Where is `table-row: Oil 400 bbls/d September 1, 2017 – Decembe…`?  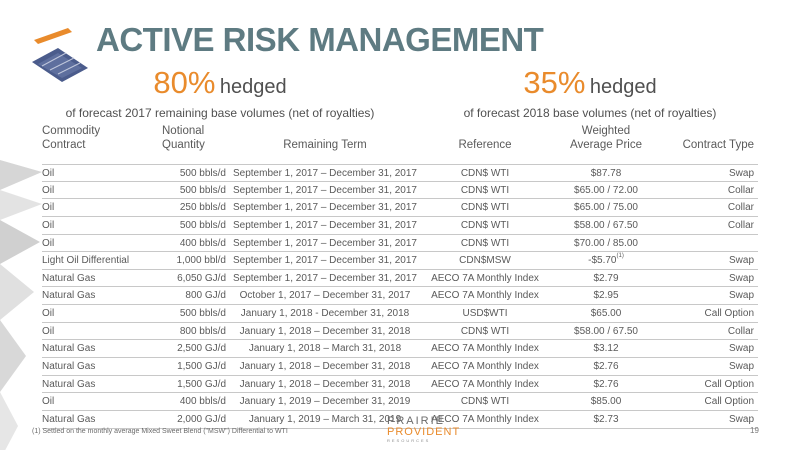 table-row: Oil 400 bbls/d September 1, 2017 – Decembe… is located at coordinates (400, 244).